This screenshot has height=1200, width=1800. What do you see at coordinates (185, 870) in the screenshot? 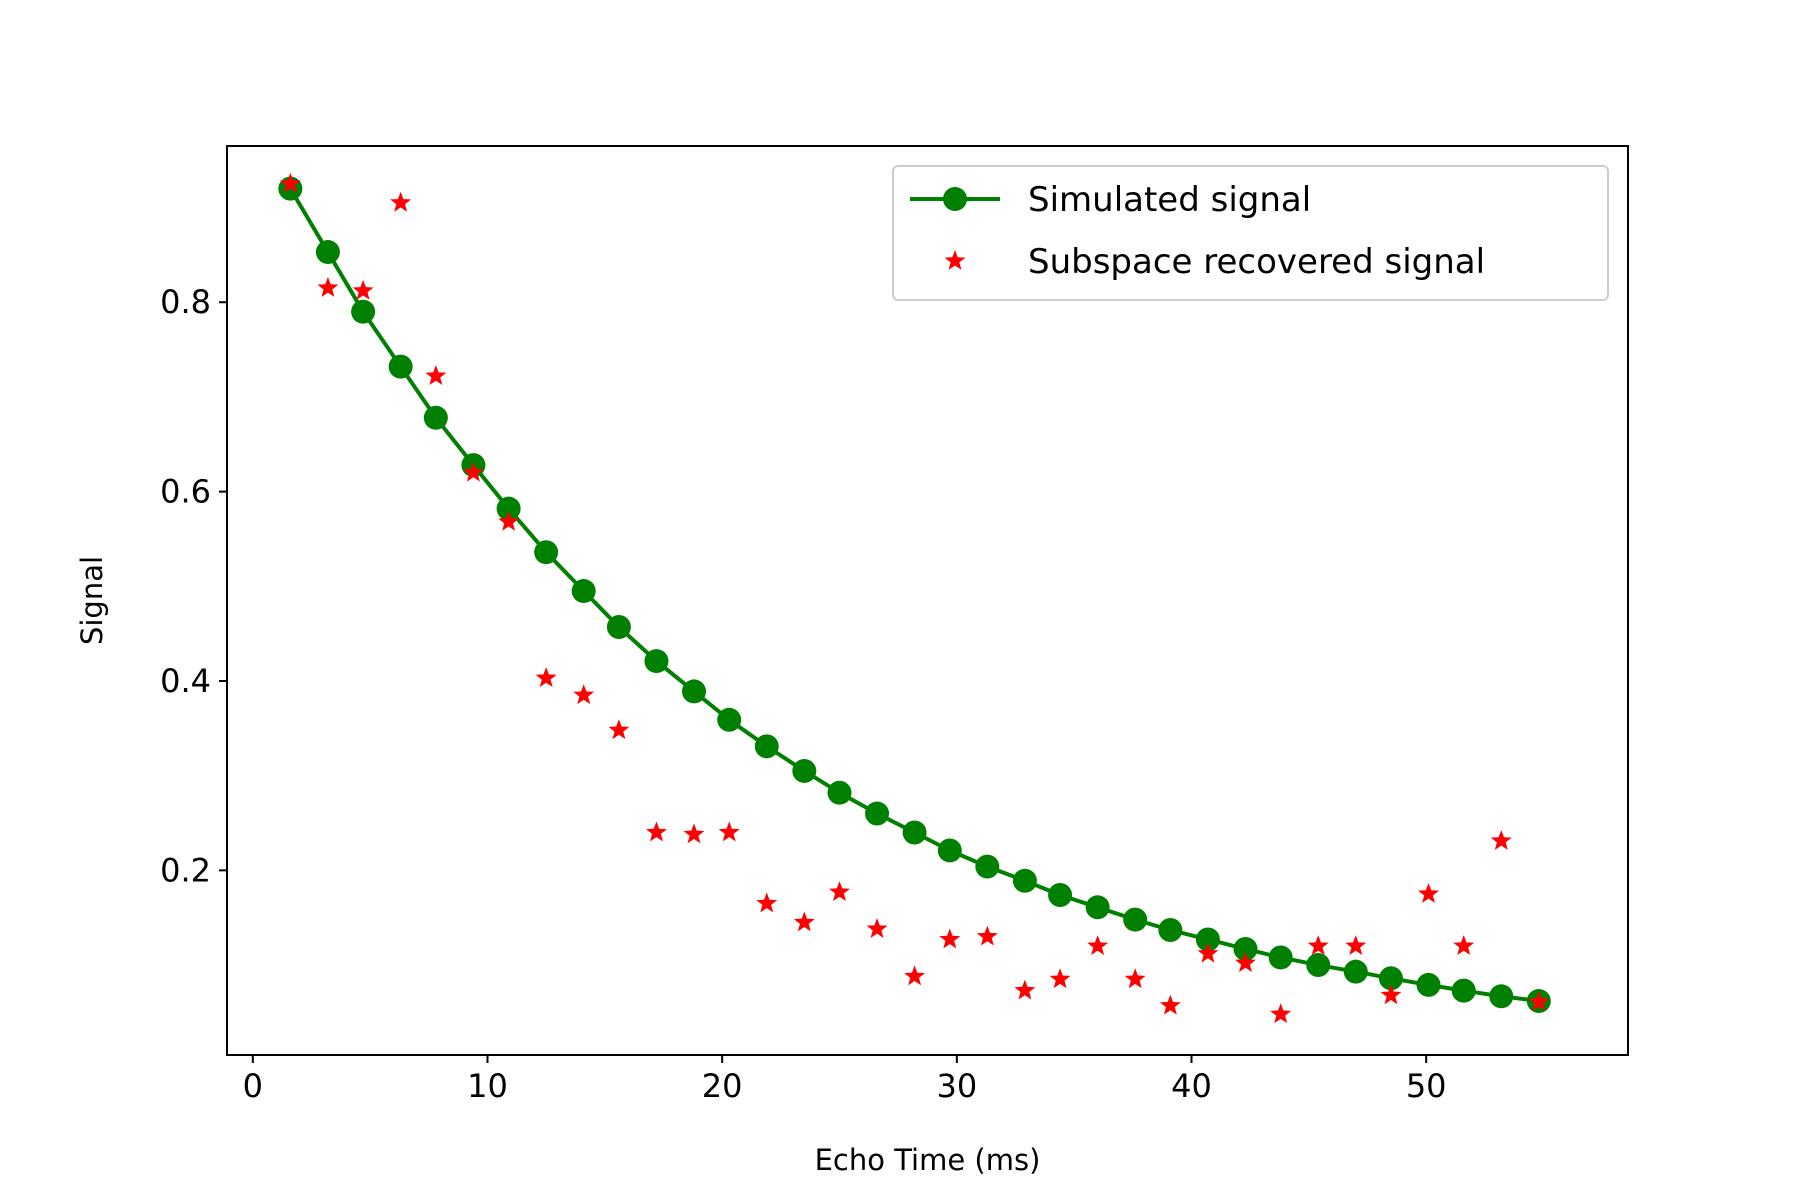
I see `y-tick-label-0: 0.2` at bounding box center [185, 870].